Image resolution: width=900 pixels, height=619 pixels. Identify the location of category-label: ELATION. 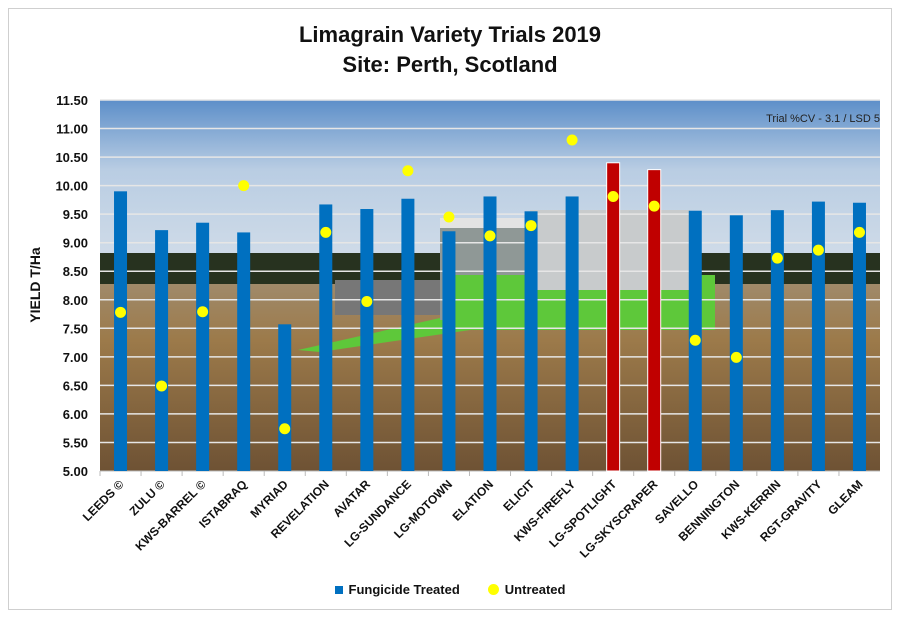
(473, 500).